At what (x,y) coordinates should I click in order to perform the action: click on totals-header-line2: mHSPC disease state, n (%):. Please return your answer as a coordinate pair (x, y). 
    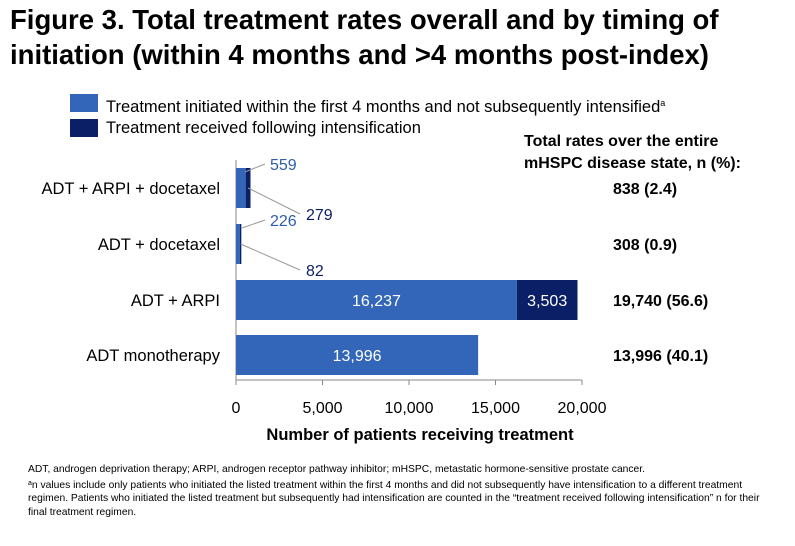
    Looking at the image, I should click on (632, 163).